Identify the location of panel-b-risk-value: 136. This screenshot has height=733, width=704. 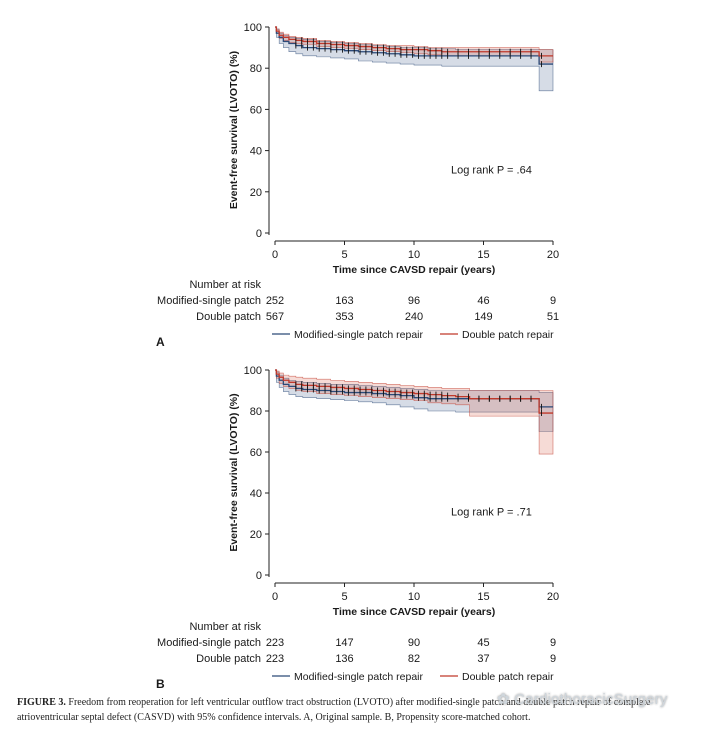
(344, 659).